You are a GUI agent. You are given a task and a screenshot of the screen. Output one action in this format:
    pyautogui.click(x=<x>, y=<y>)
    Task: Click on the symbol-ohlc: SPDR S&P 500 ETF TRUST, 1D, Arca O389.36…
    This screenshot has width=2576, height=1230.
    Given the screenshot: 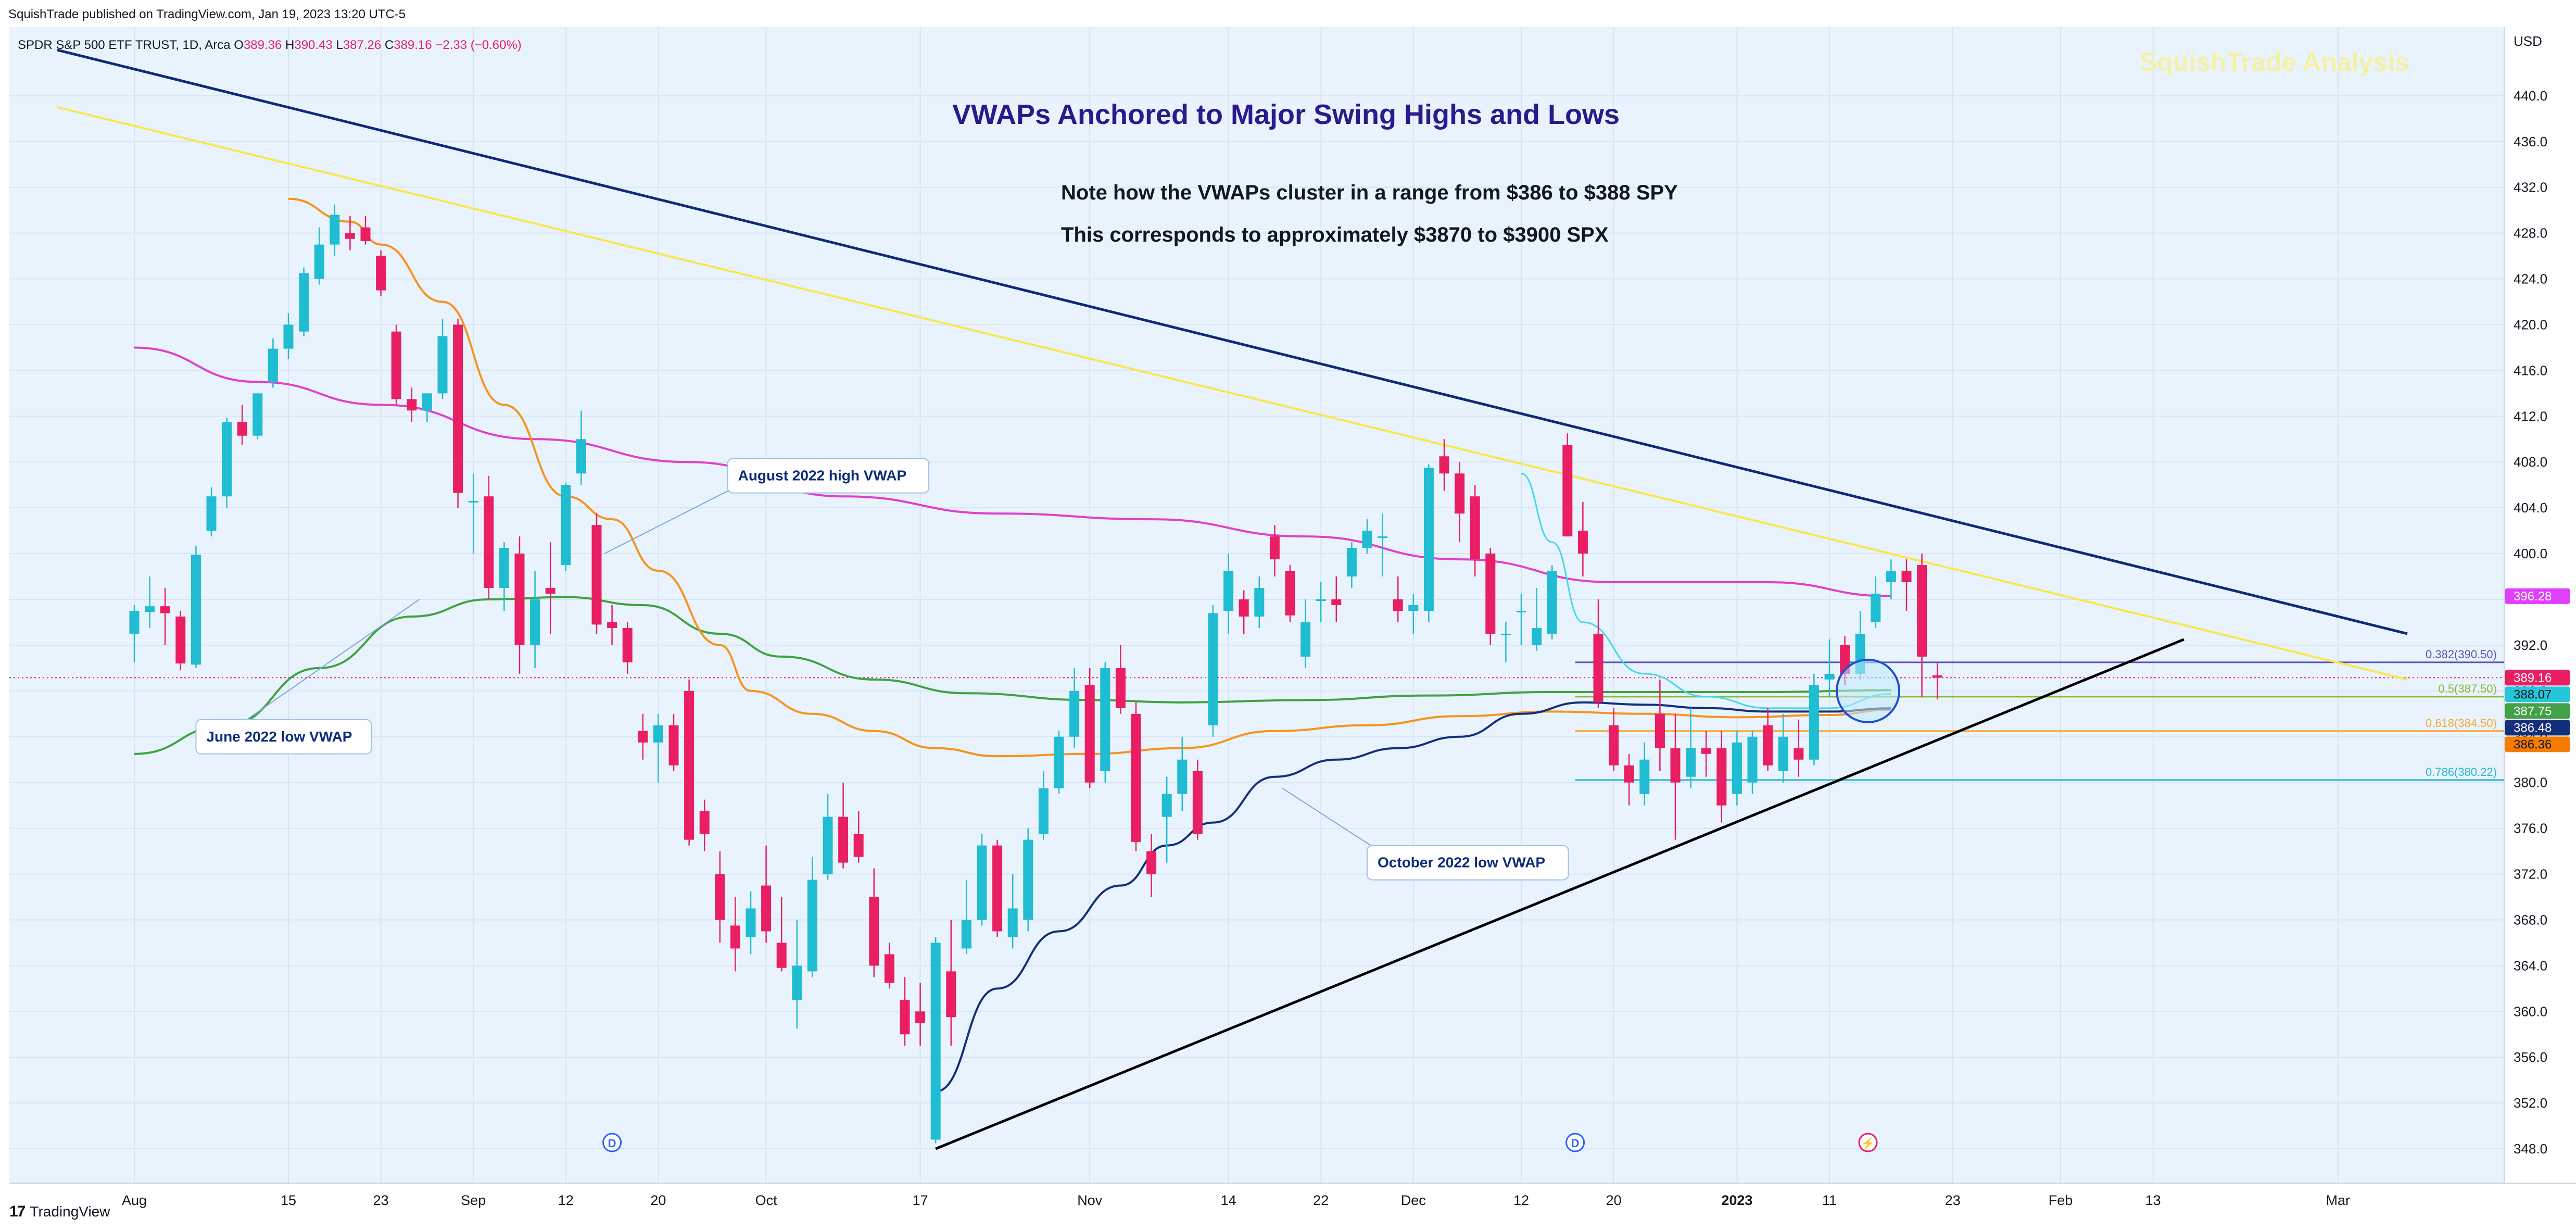 What is the action you would take?
    pyautogui.click(x=270, y=45)
    